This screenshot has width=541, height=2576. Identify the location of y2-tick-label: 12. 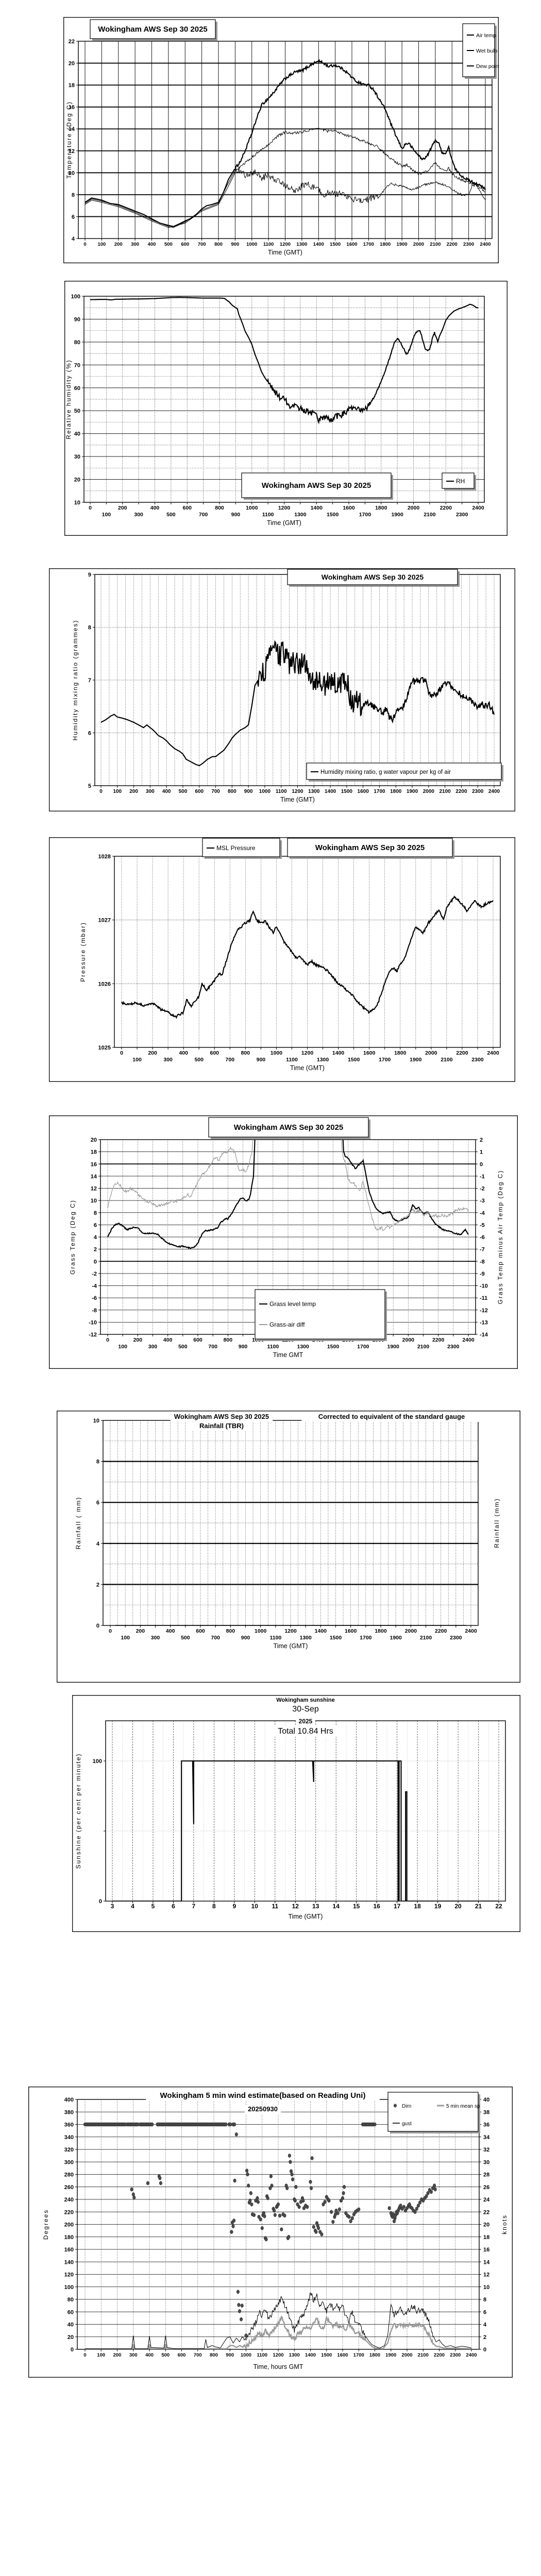
(486, 2275).